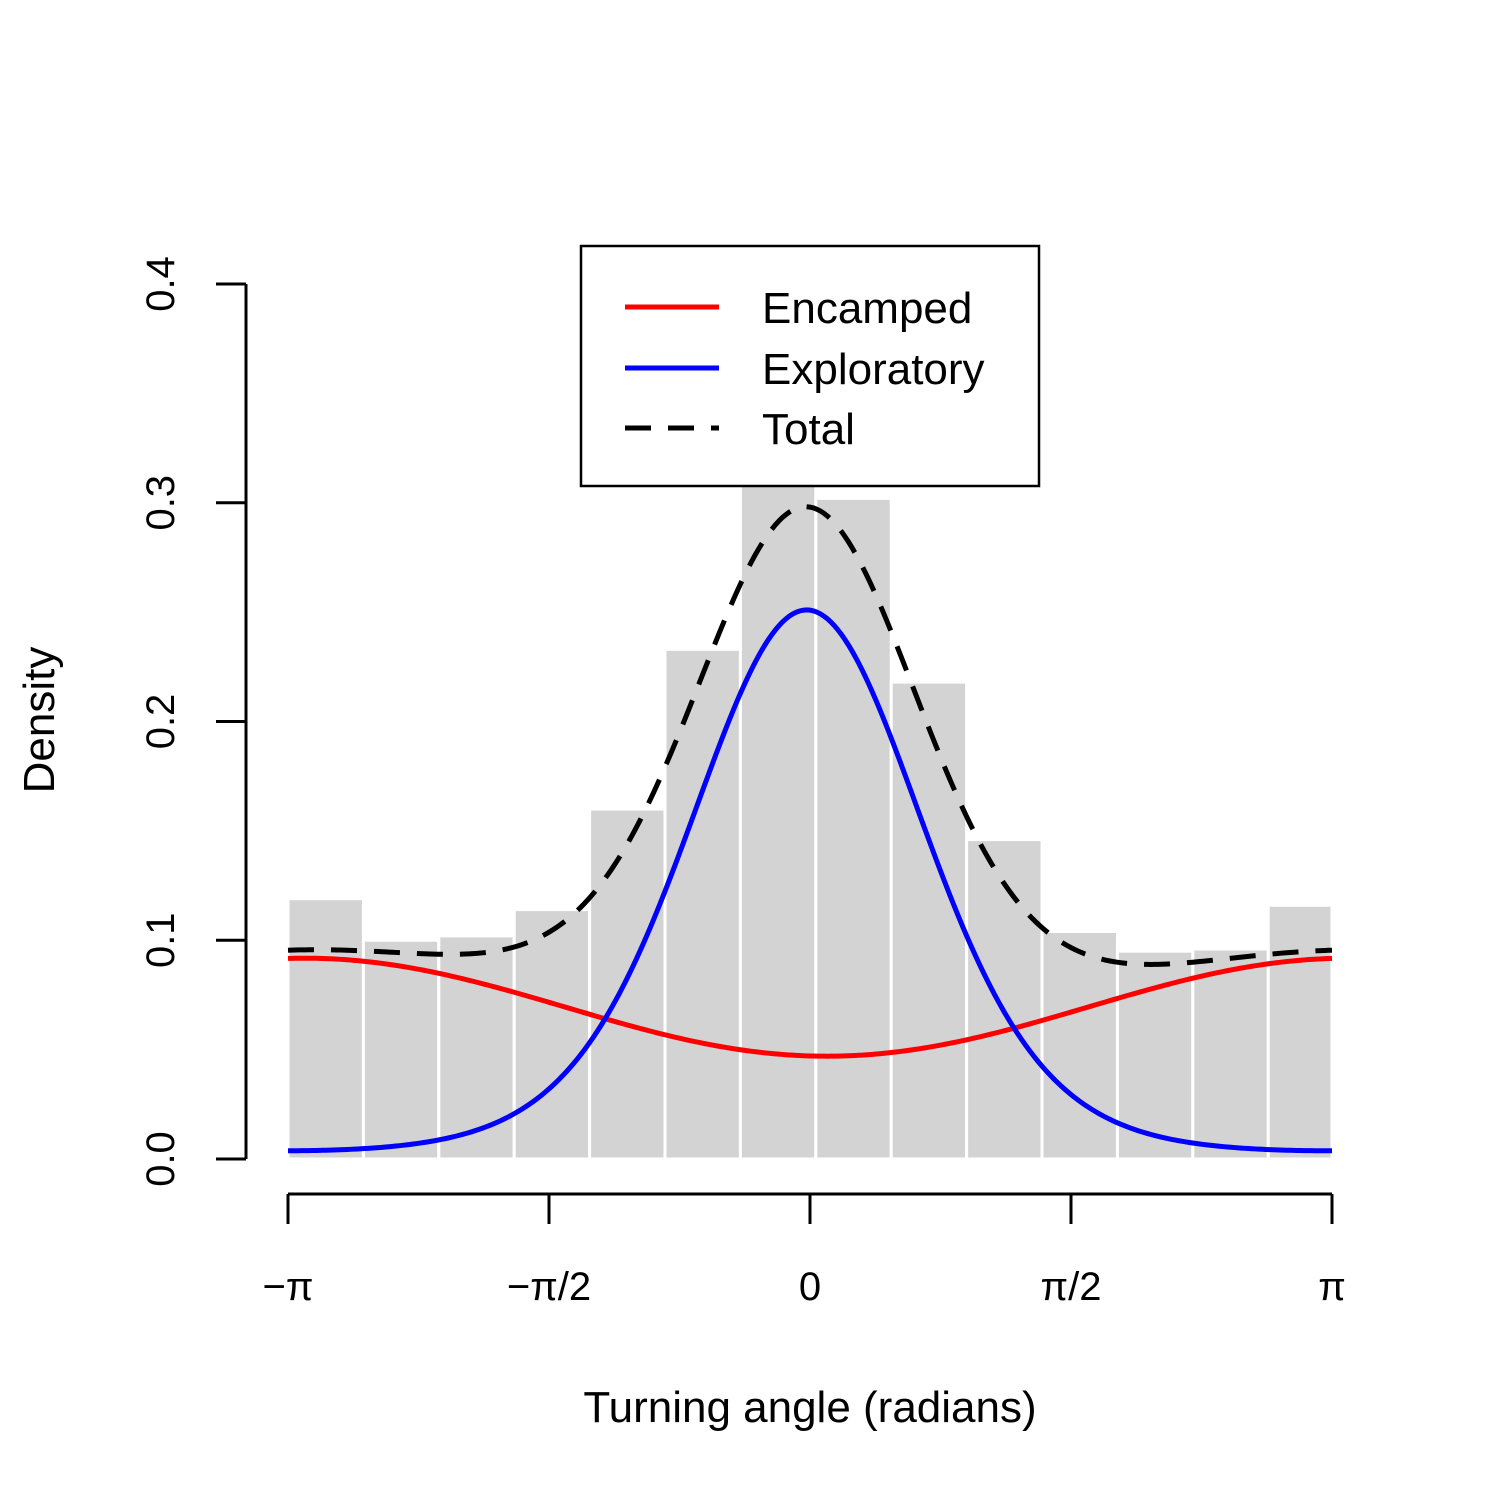 The height and width of the screenshot is (1500, 1500). What do you see at coordinates (867, 308) in the screenshot?
I see `legend-label-encamped: Encamped` at bounding box center [867, 308].